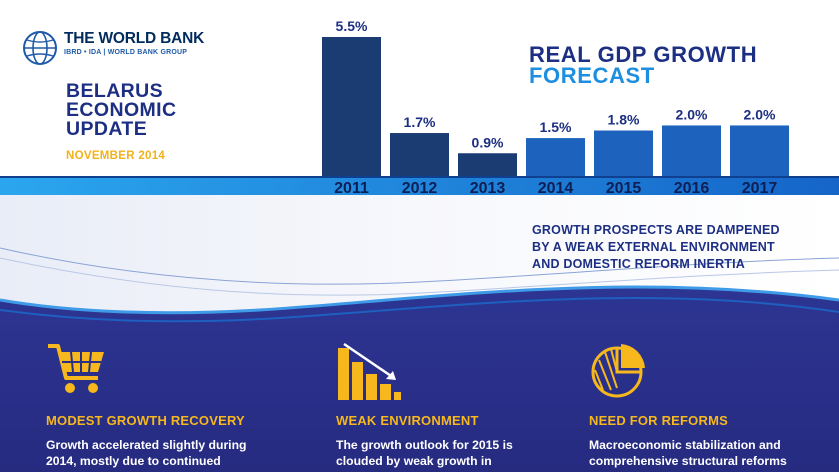  I want to click on panel-body-line: The growth outlook for 2015 is, so click(424, 445).